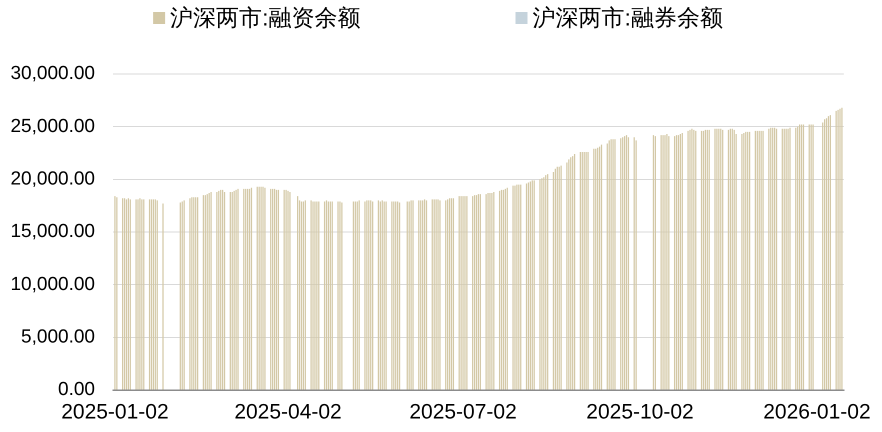 The width and height of the screenshot is (882, 432). Describe the element at coordinates (52, 284) in the screenshot. I see `y-tick-label: 10,000.00` at that location.